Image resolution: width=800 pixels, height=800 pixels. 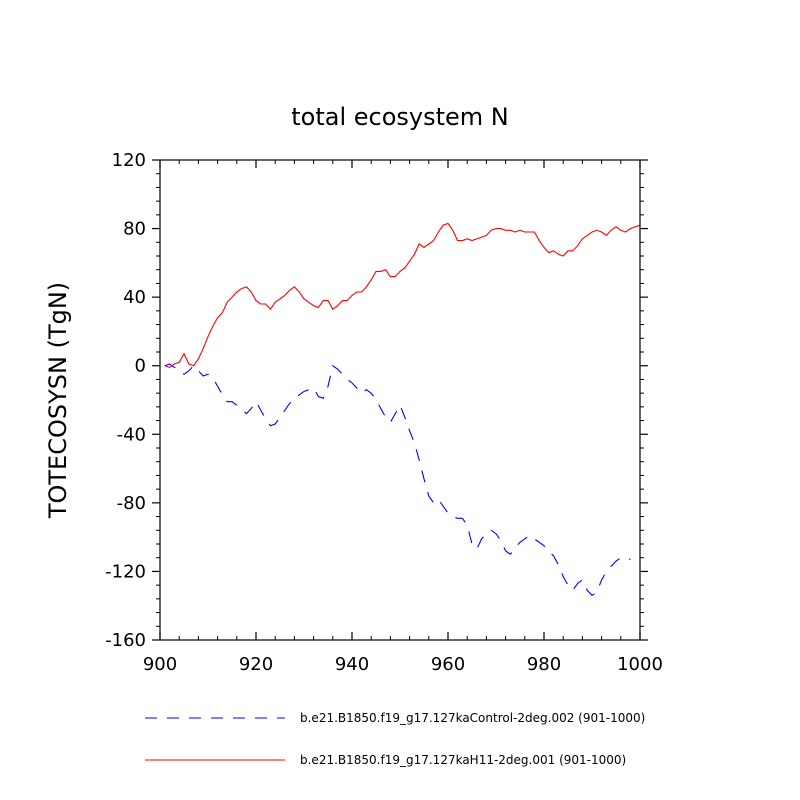 I want to click on y-tick-label: 120, so click(x=129, y=160).